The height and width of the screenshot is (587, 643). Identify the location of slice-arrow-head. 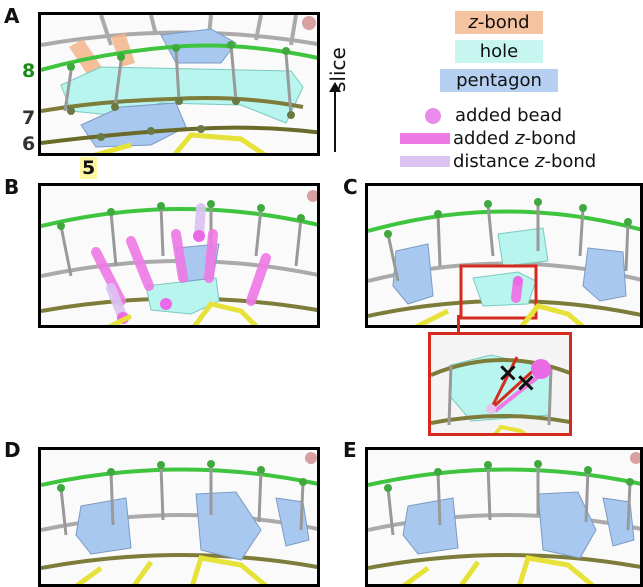
(335, 87).